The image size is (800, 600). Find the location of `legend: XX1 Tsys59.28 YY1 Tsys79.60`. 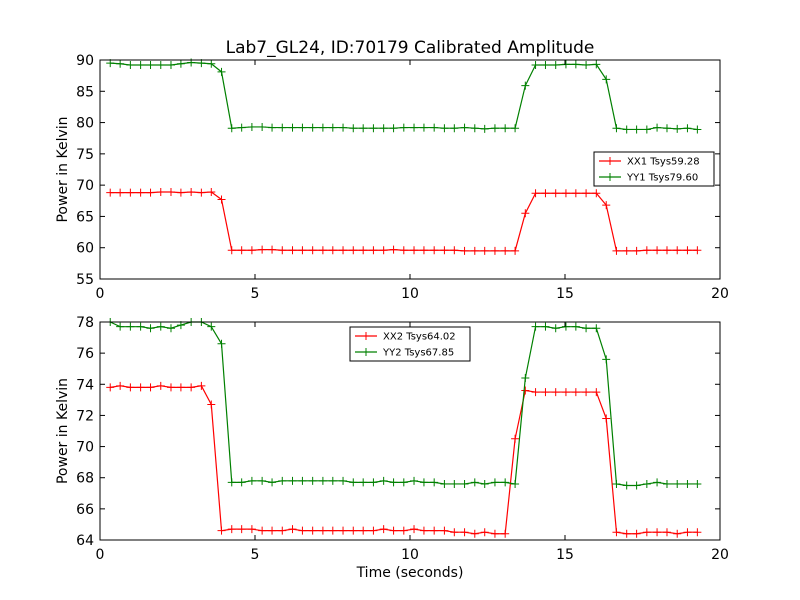

legend: XX1 Tsys59.28 YY1 Tsys79.60 is located at coordinates (654, 169).